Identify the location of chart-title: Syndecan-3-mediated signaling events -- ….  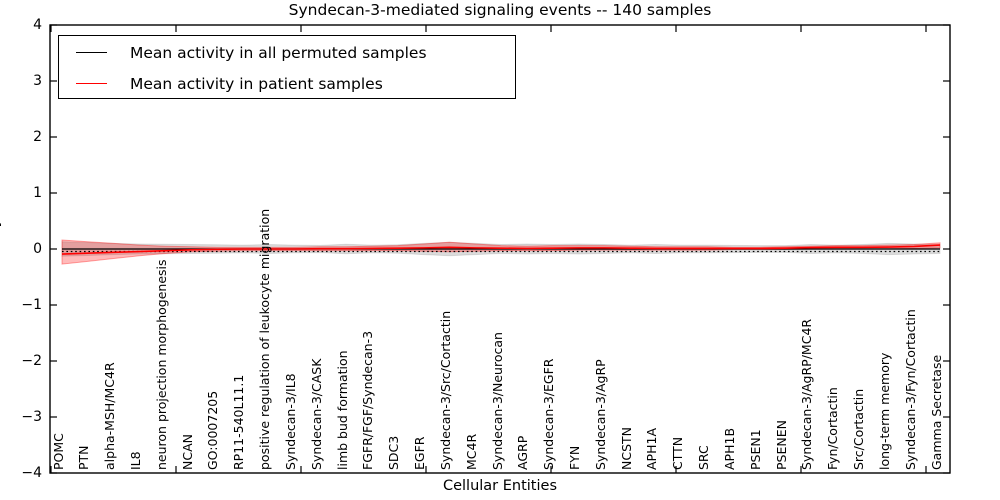
(500, 10).